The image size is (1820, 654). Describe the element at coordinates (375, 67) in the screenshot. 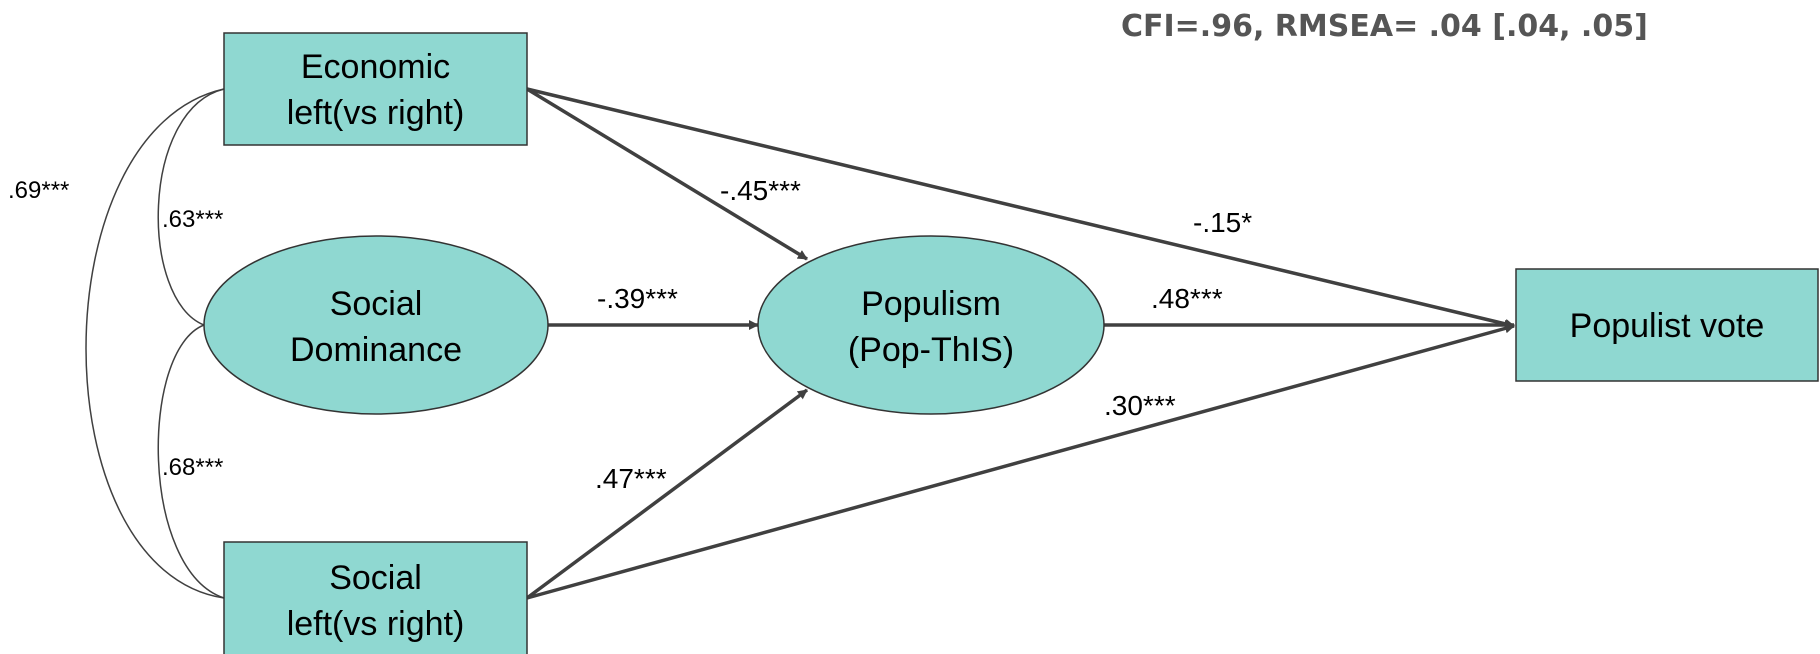

I see `node-economic-line1: Economic` at that location.